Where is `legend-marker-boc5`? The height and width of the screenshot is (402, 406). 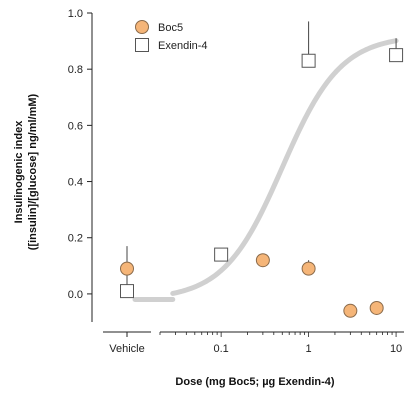
legend-marker-boc5 is located at coordinates (142, 27).